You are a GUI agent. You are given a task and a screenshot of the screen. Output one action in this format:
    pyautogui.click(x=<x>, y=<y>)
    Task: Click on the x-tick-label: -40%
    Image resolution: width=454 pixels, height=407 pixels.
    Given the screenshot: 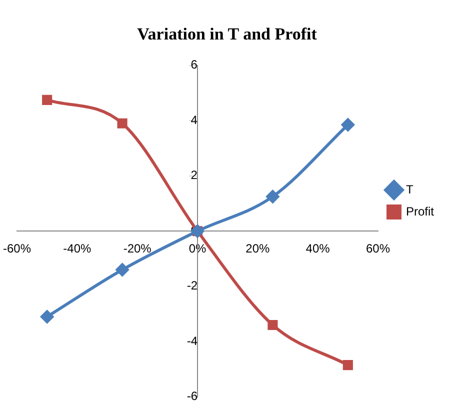 What is the action you would take?
    pyautogui.click(x=77, y=249)
    